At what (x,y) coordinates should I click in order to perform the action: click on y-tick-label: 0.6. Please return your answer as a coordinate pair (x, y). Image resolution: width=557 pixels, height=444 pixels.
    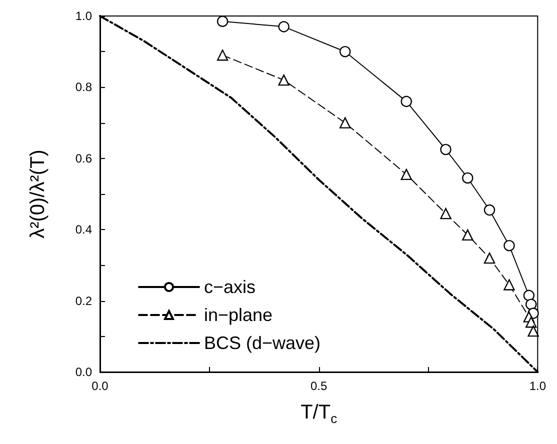
    Looking at the image, I should click on (83, 158).